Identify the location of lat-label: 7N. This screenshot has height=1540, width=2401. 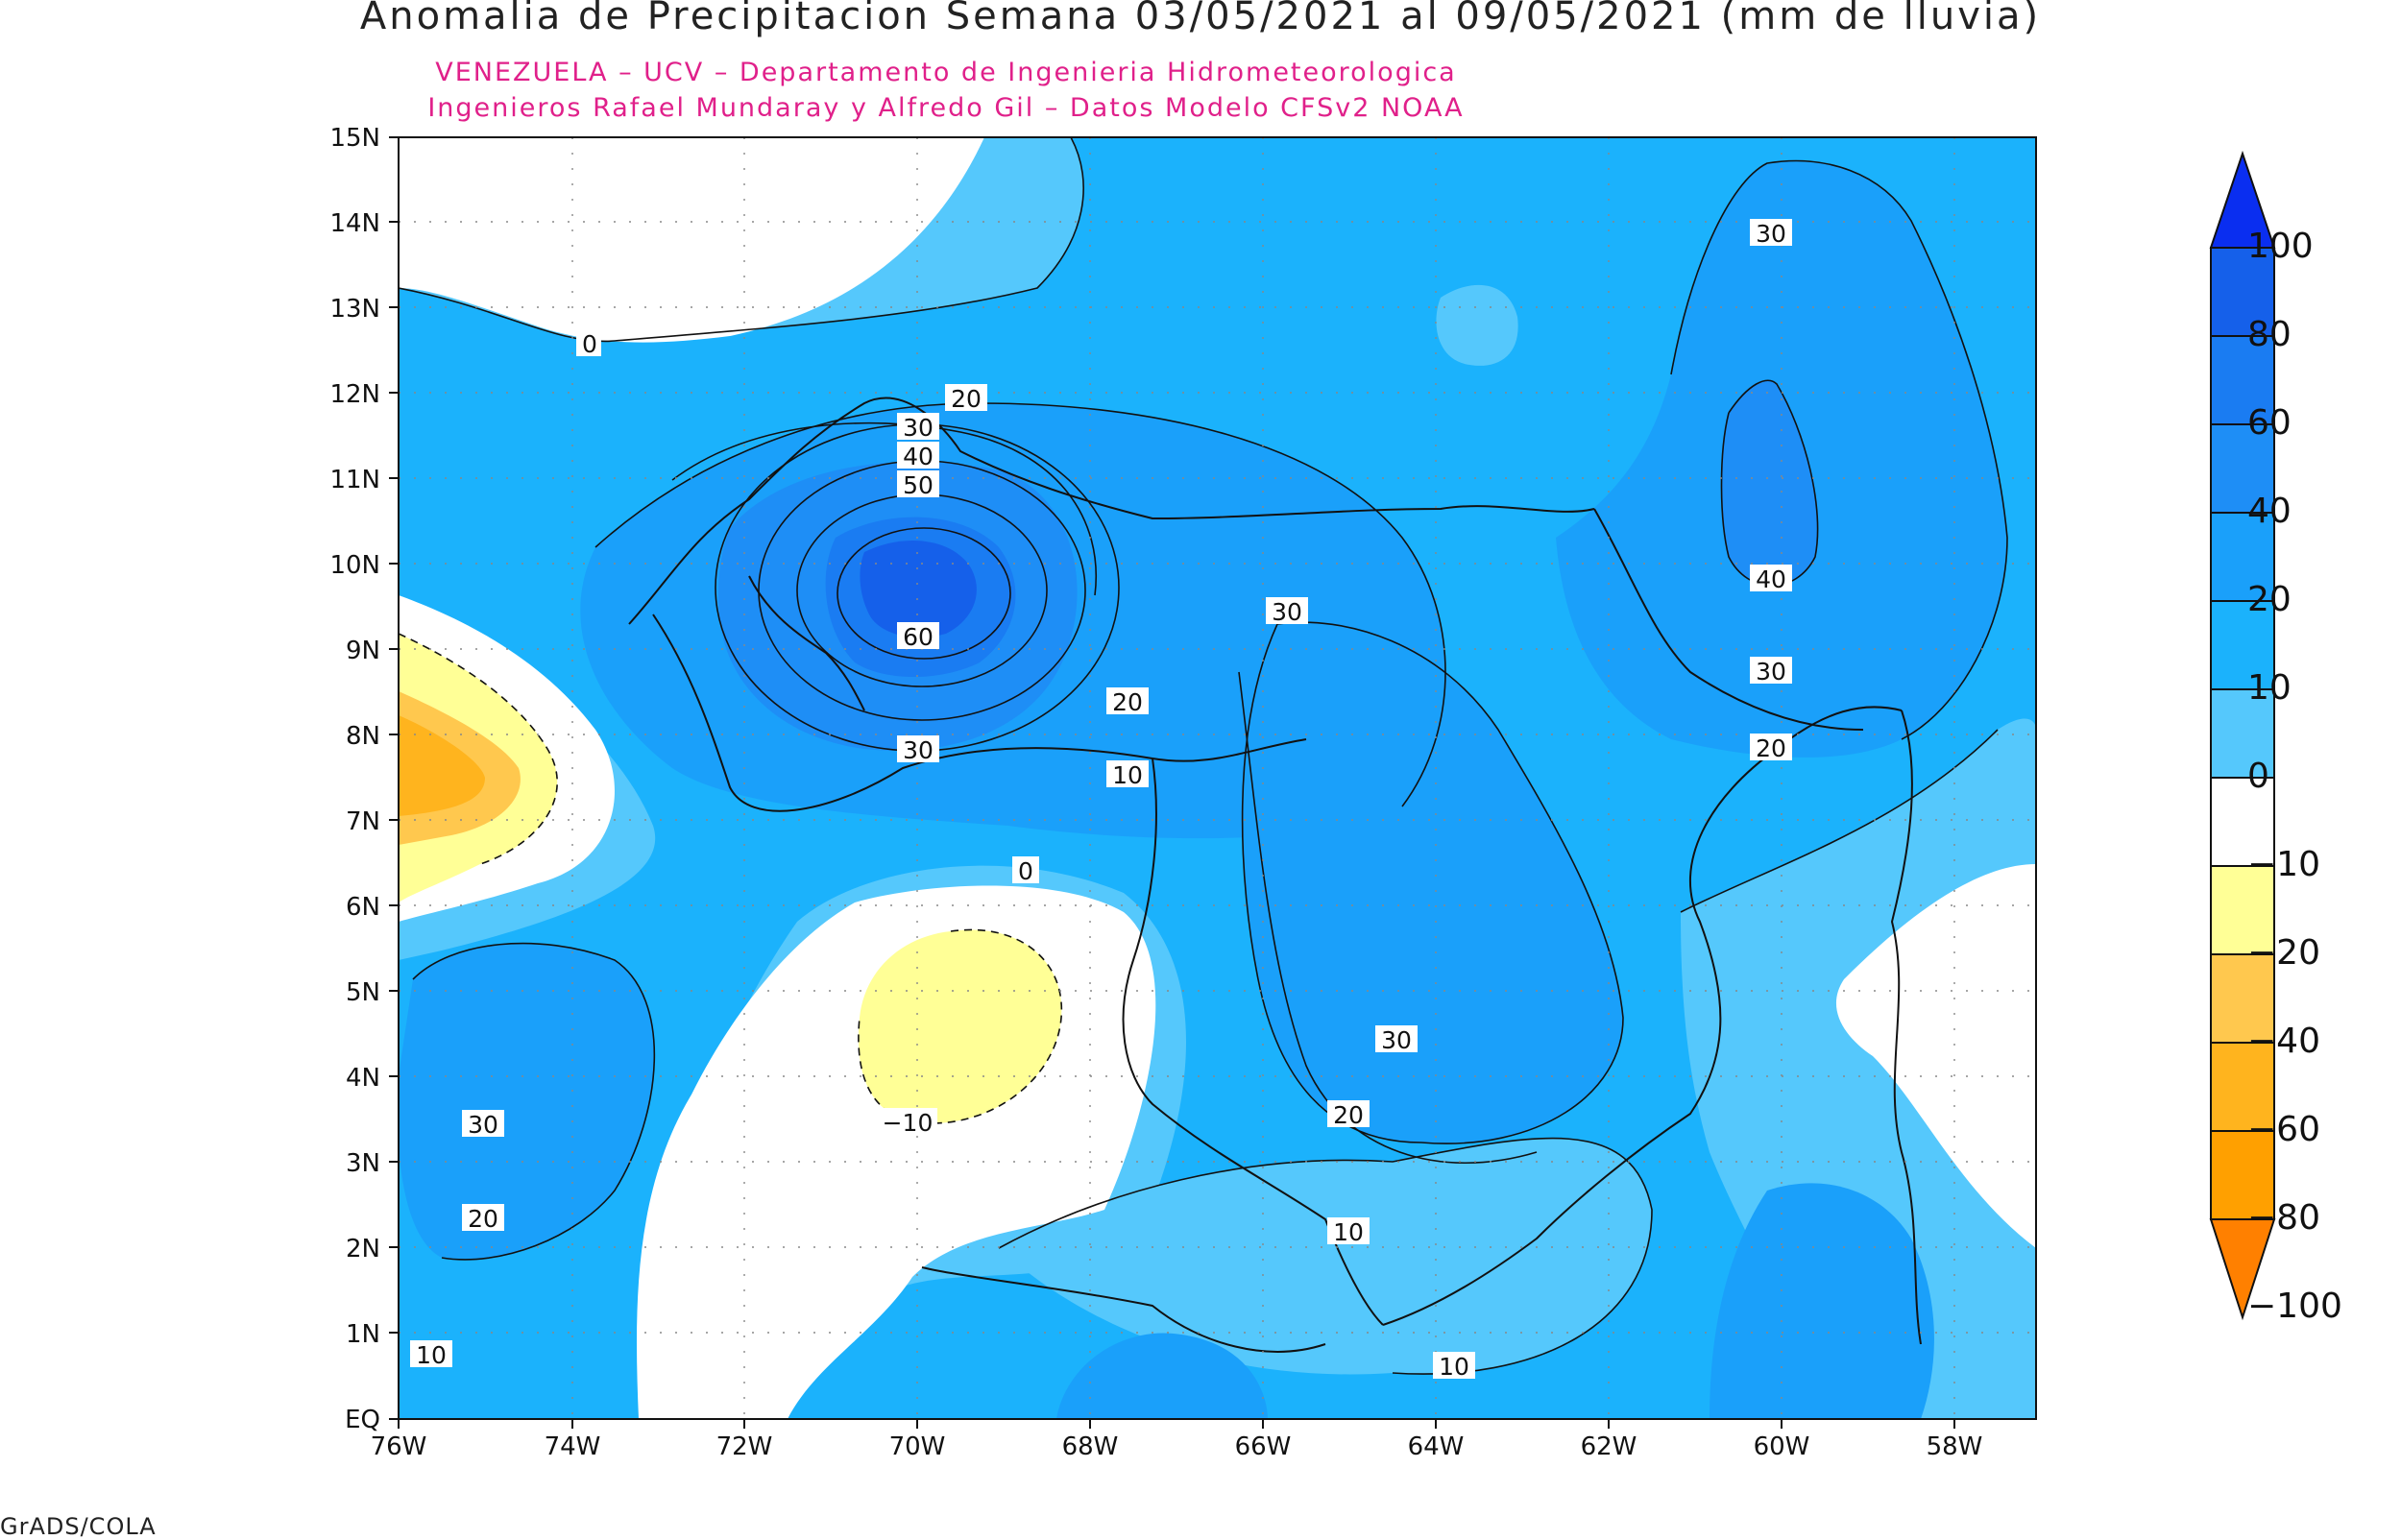
(363, 822).